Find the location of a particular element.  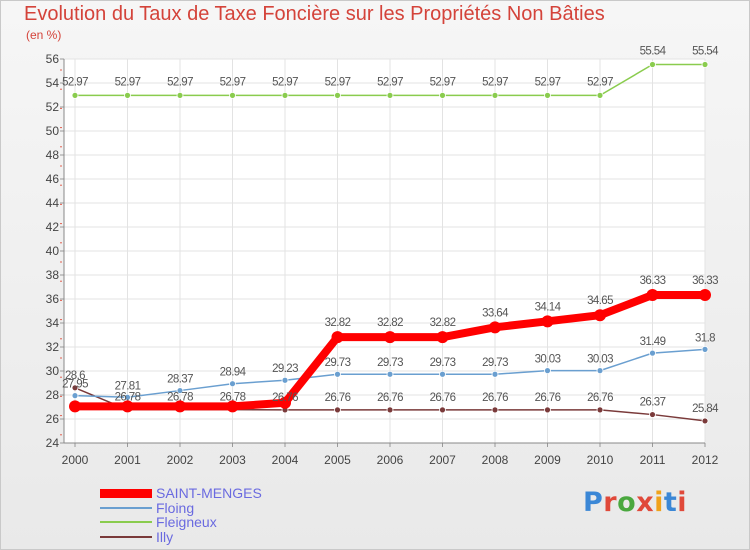

x-tick-label: 2001 is located at coordinates (127, 460).